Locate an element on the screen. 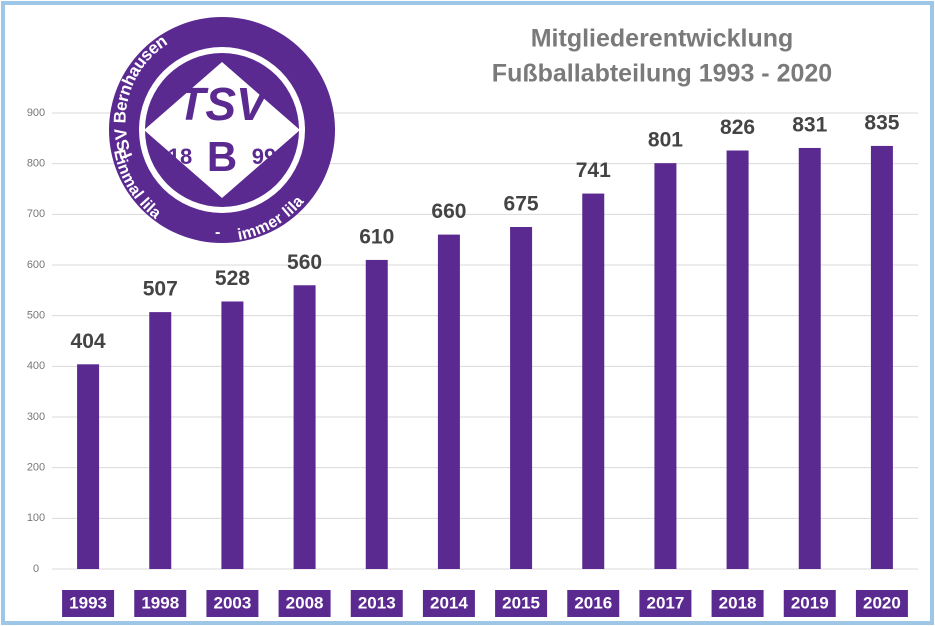 This screenshot has width=935, height=626. y-tick-label: 900 is located at coordinates (36, 113).